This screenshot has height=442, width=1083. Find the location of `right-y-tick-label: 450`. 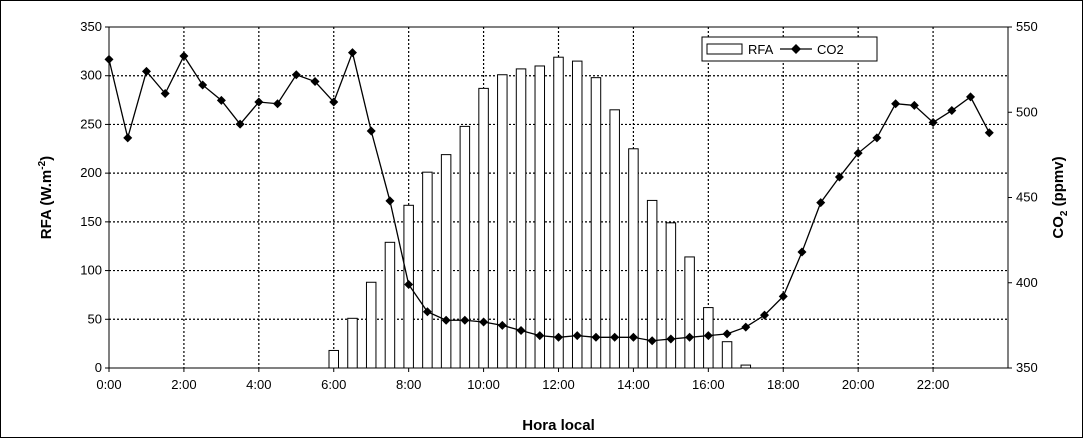

right-y-tick-label: 450 is located at coordinates (1027, 197).